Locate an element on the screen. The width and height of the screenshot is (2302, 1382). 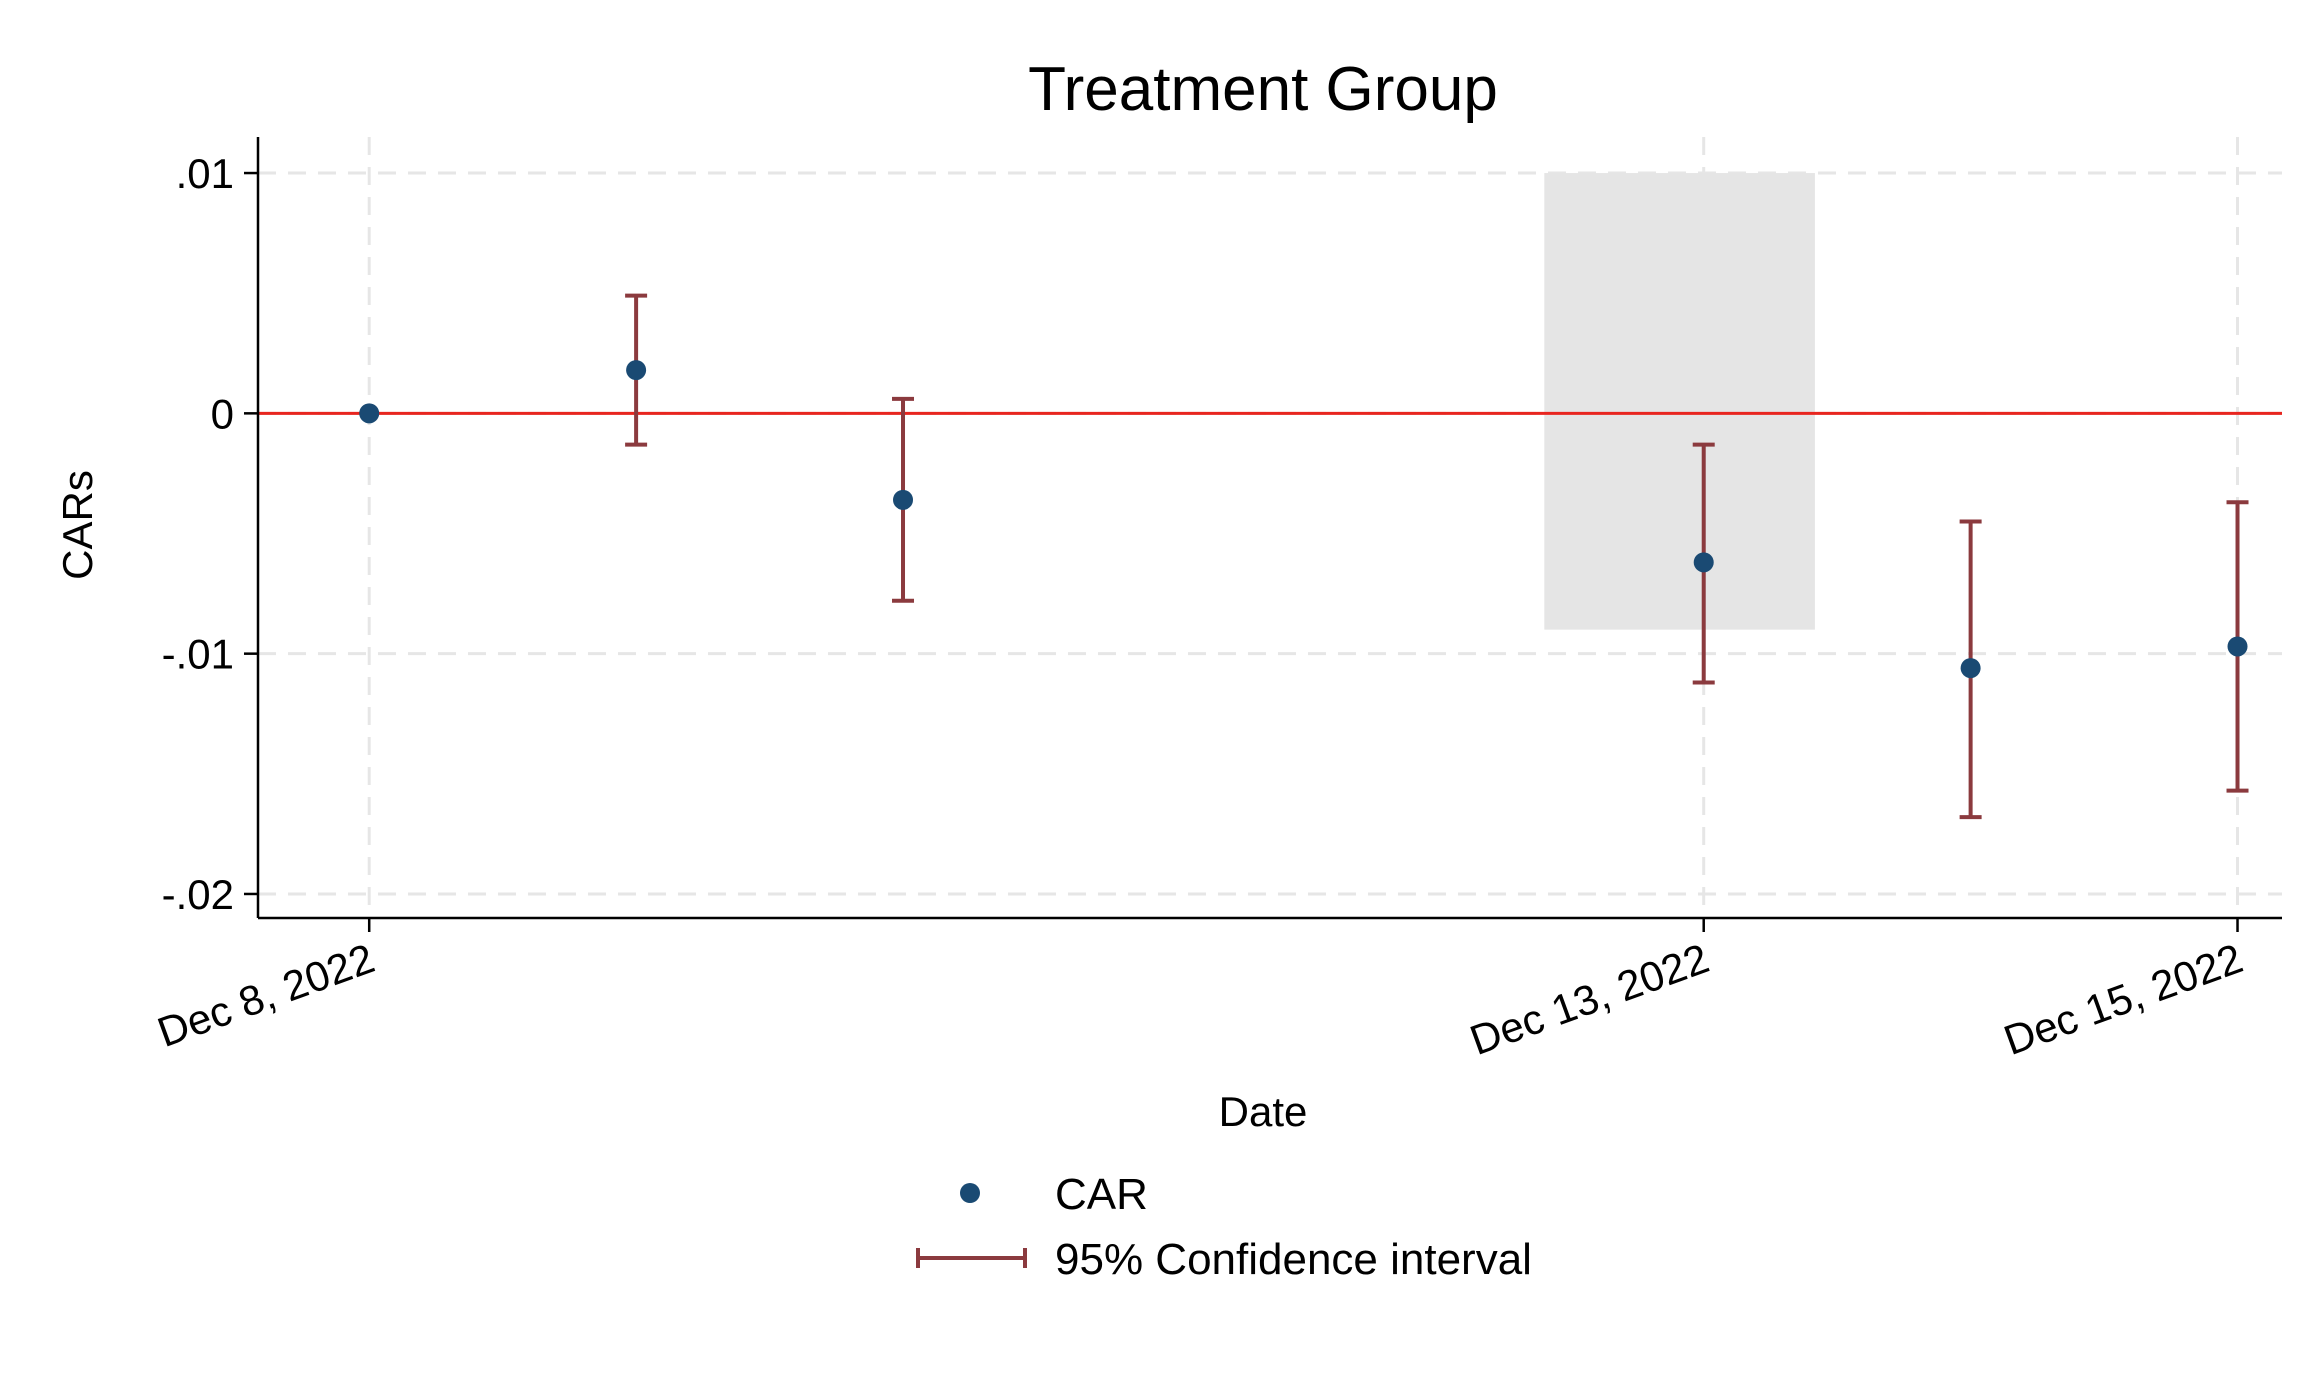
legend-car-label: CAR is located at coordinates (1101, 1194).